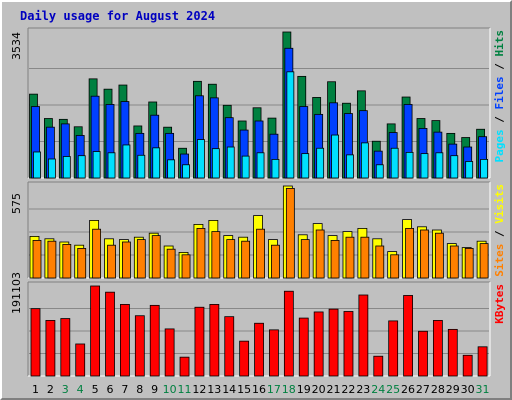 This screenshot has width=512, height=400. What do you see at coordinates (348, 389) in the screenshot?
I see `x-tick-label: 22` at bounding box center [348, 389].